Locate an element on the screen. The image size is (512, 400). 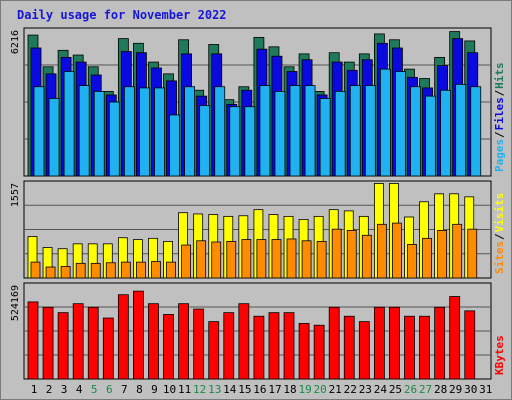
day-label-31: 31 is located at coordinates (485, 389).